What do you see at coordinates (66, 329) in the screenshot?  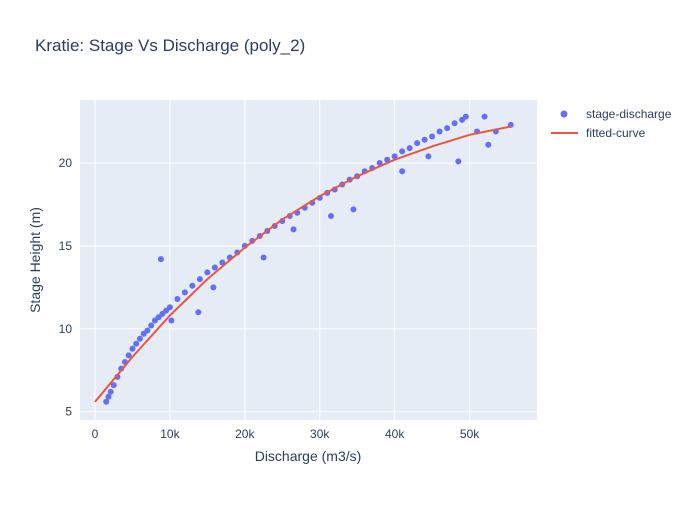 I see `y-tick-label: 10` at bounding box center [66, 329].